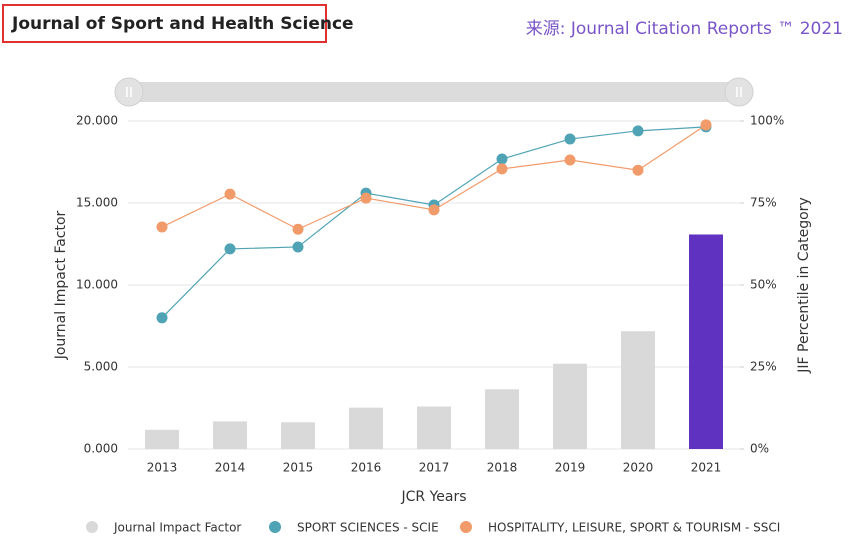 The image size is (866, 555). Describe the element at coordinates (97, 203) in the screenshot. I see `y-tick-label: 15.000` at that location.